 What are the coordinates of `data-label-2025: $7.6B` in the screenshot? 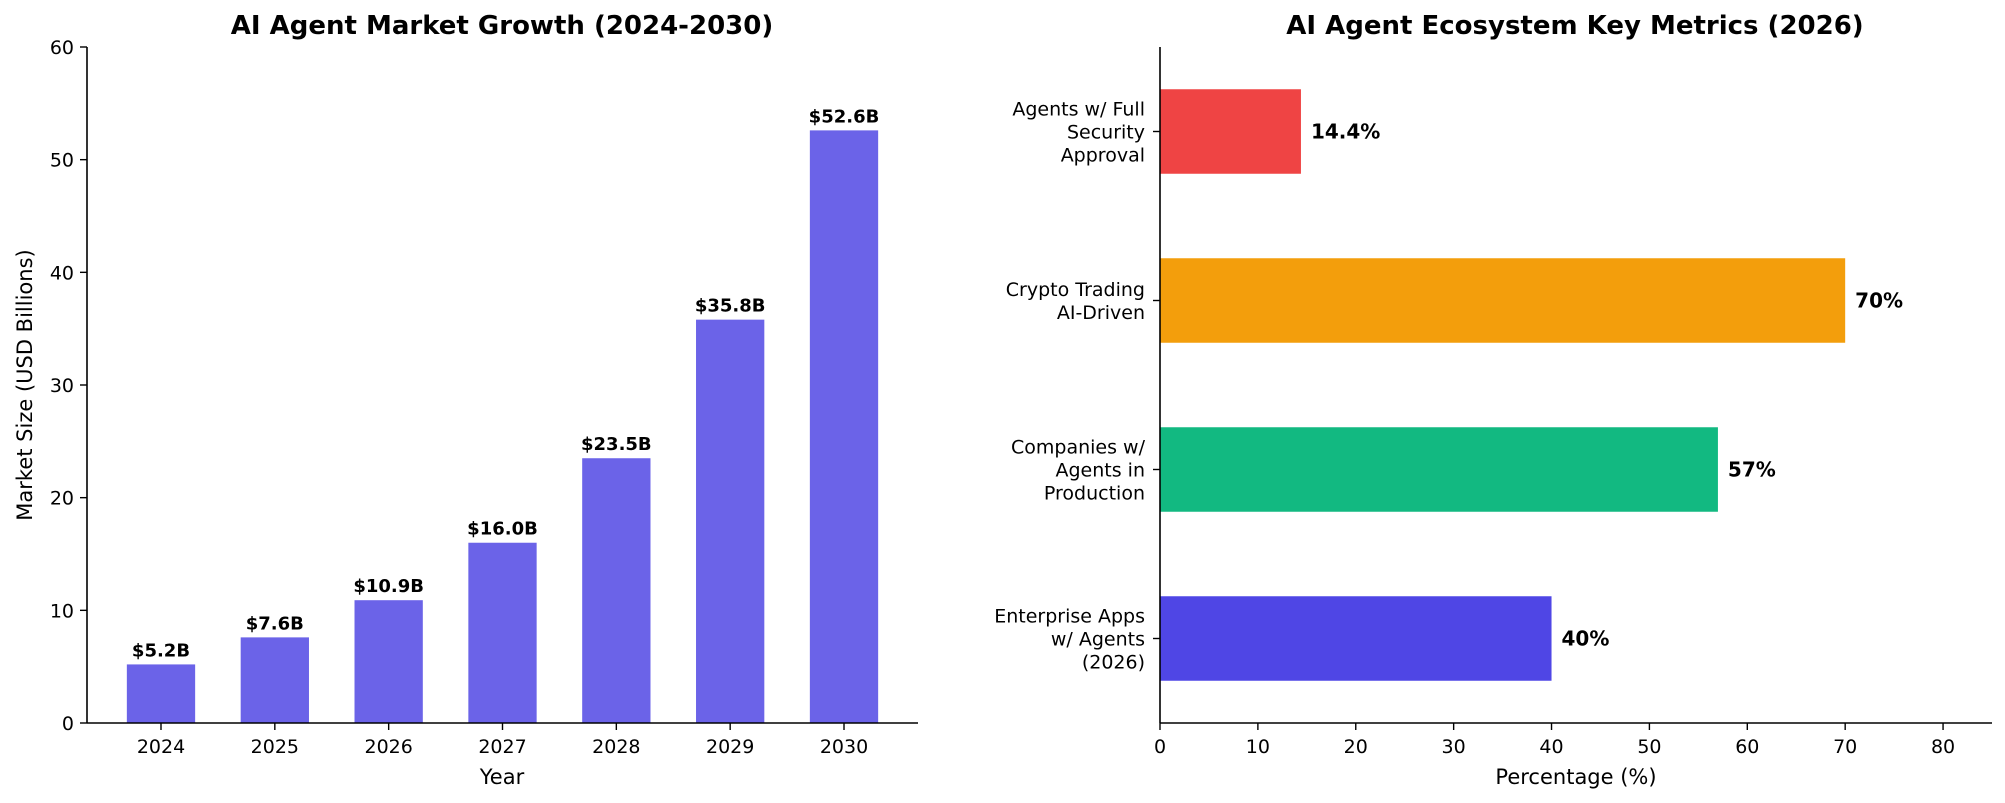 It's located at (275, 623).